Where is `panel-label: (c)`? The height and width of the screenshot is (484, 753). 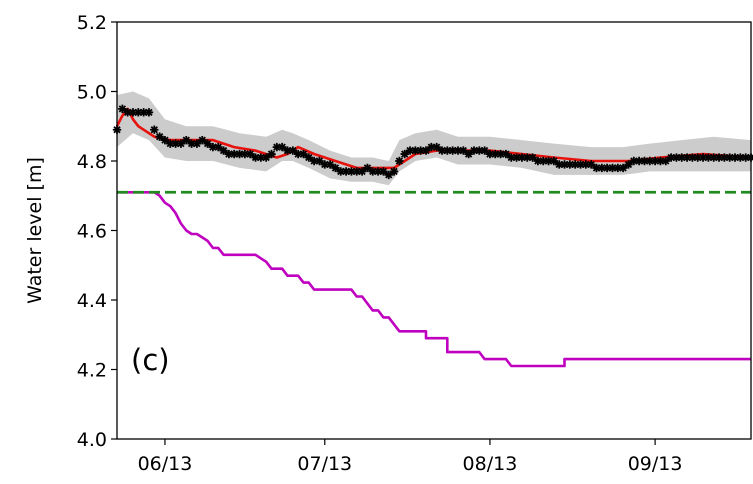 panel-label: (c) is located at coordinates (150, 360).